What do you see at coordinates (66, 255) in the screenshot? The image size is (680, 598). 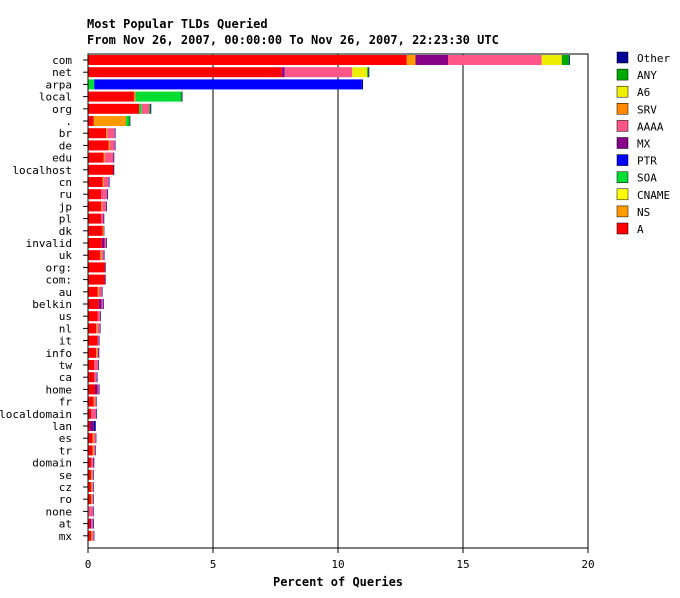 I see `category-label: uk` at bounding box center [66, 255].